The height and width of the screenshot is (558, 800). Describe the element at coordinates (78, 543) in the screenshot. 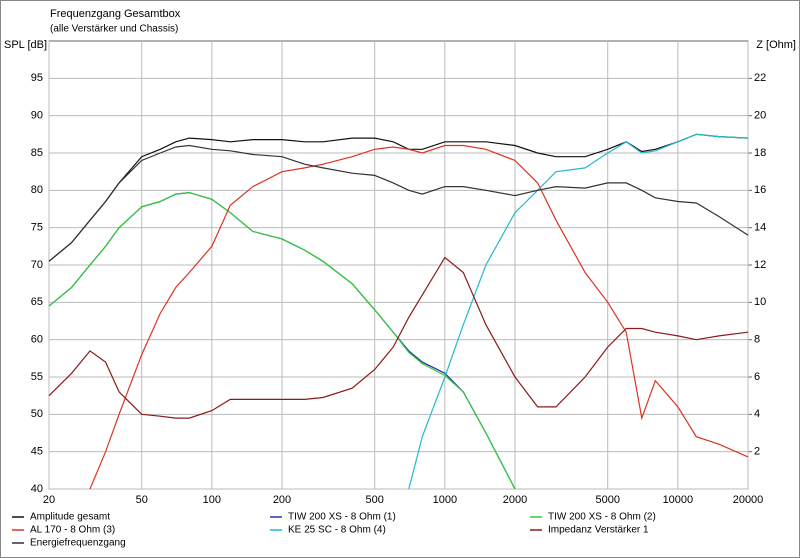

I see `legend-label: Energiefrequenzgang` at that location.